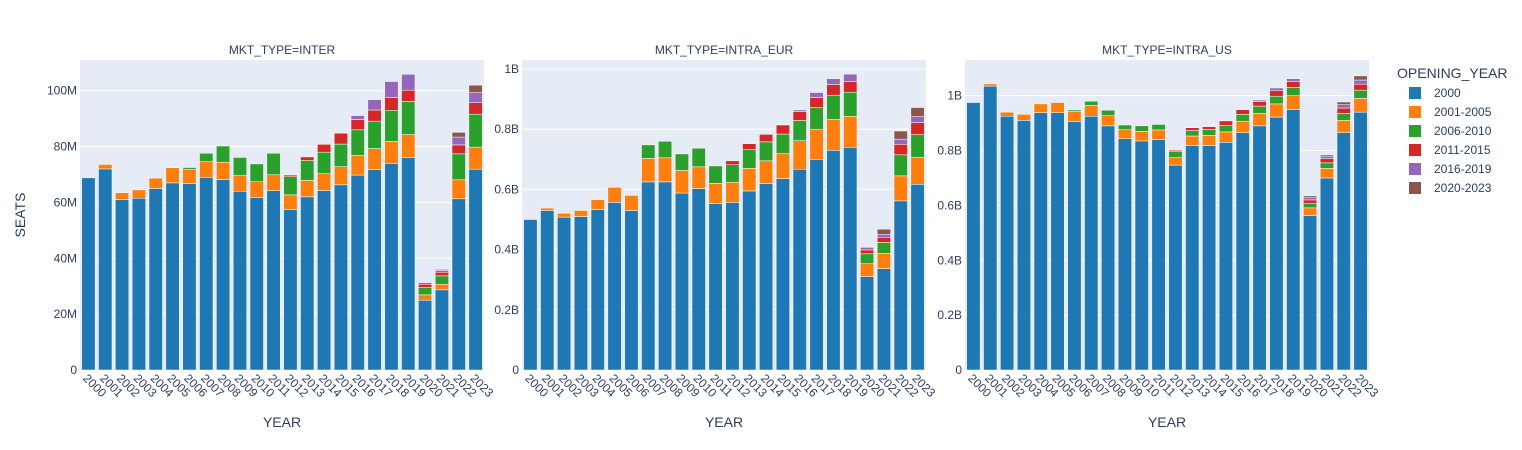 This screenshot has height=450, width=1522. Describe the element at coordinates (1463, 188) in the screenshot. I see `legend-label: 2020-2023` at that location.